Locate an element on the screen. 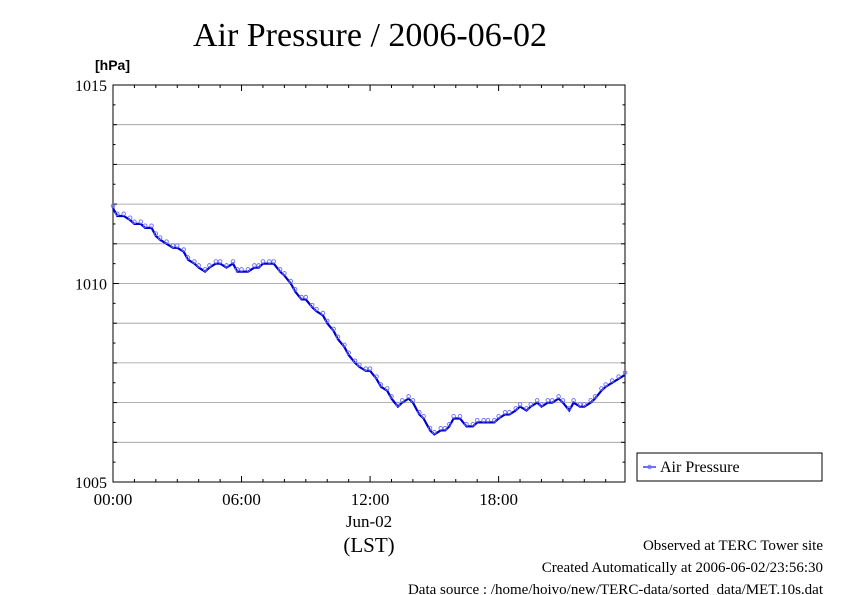 The height and width of the screenshot is (595, 842). footer-observed: Observed at TERC Tower site is located at coordinates (733, 546).